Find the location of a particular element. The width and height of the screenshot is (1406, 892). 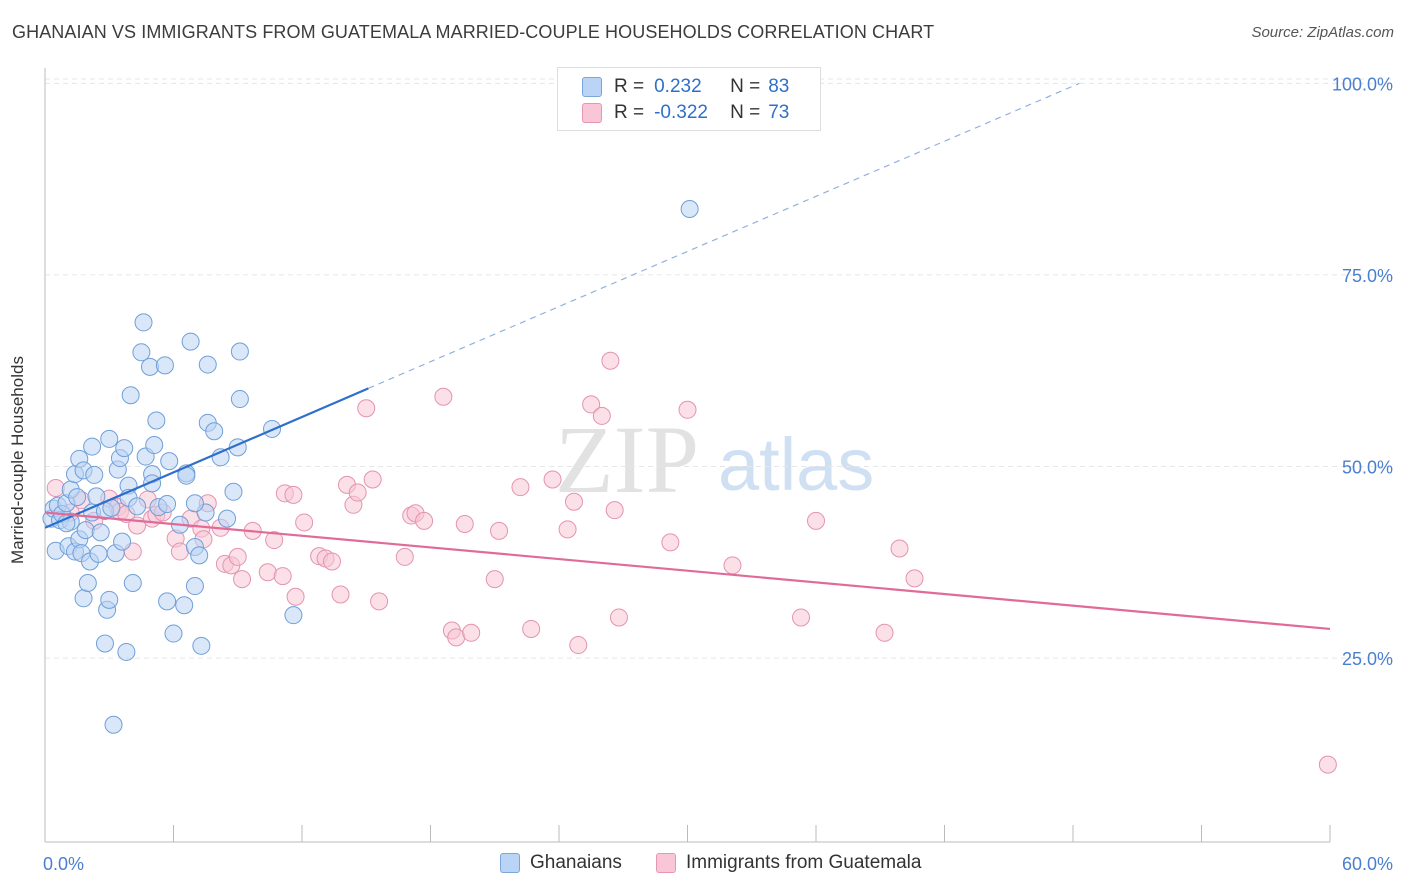

series-legend-ghanaians: Ghanaians is located at coordinates (561, 863).